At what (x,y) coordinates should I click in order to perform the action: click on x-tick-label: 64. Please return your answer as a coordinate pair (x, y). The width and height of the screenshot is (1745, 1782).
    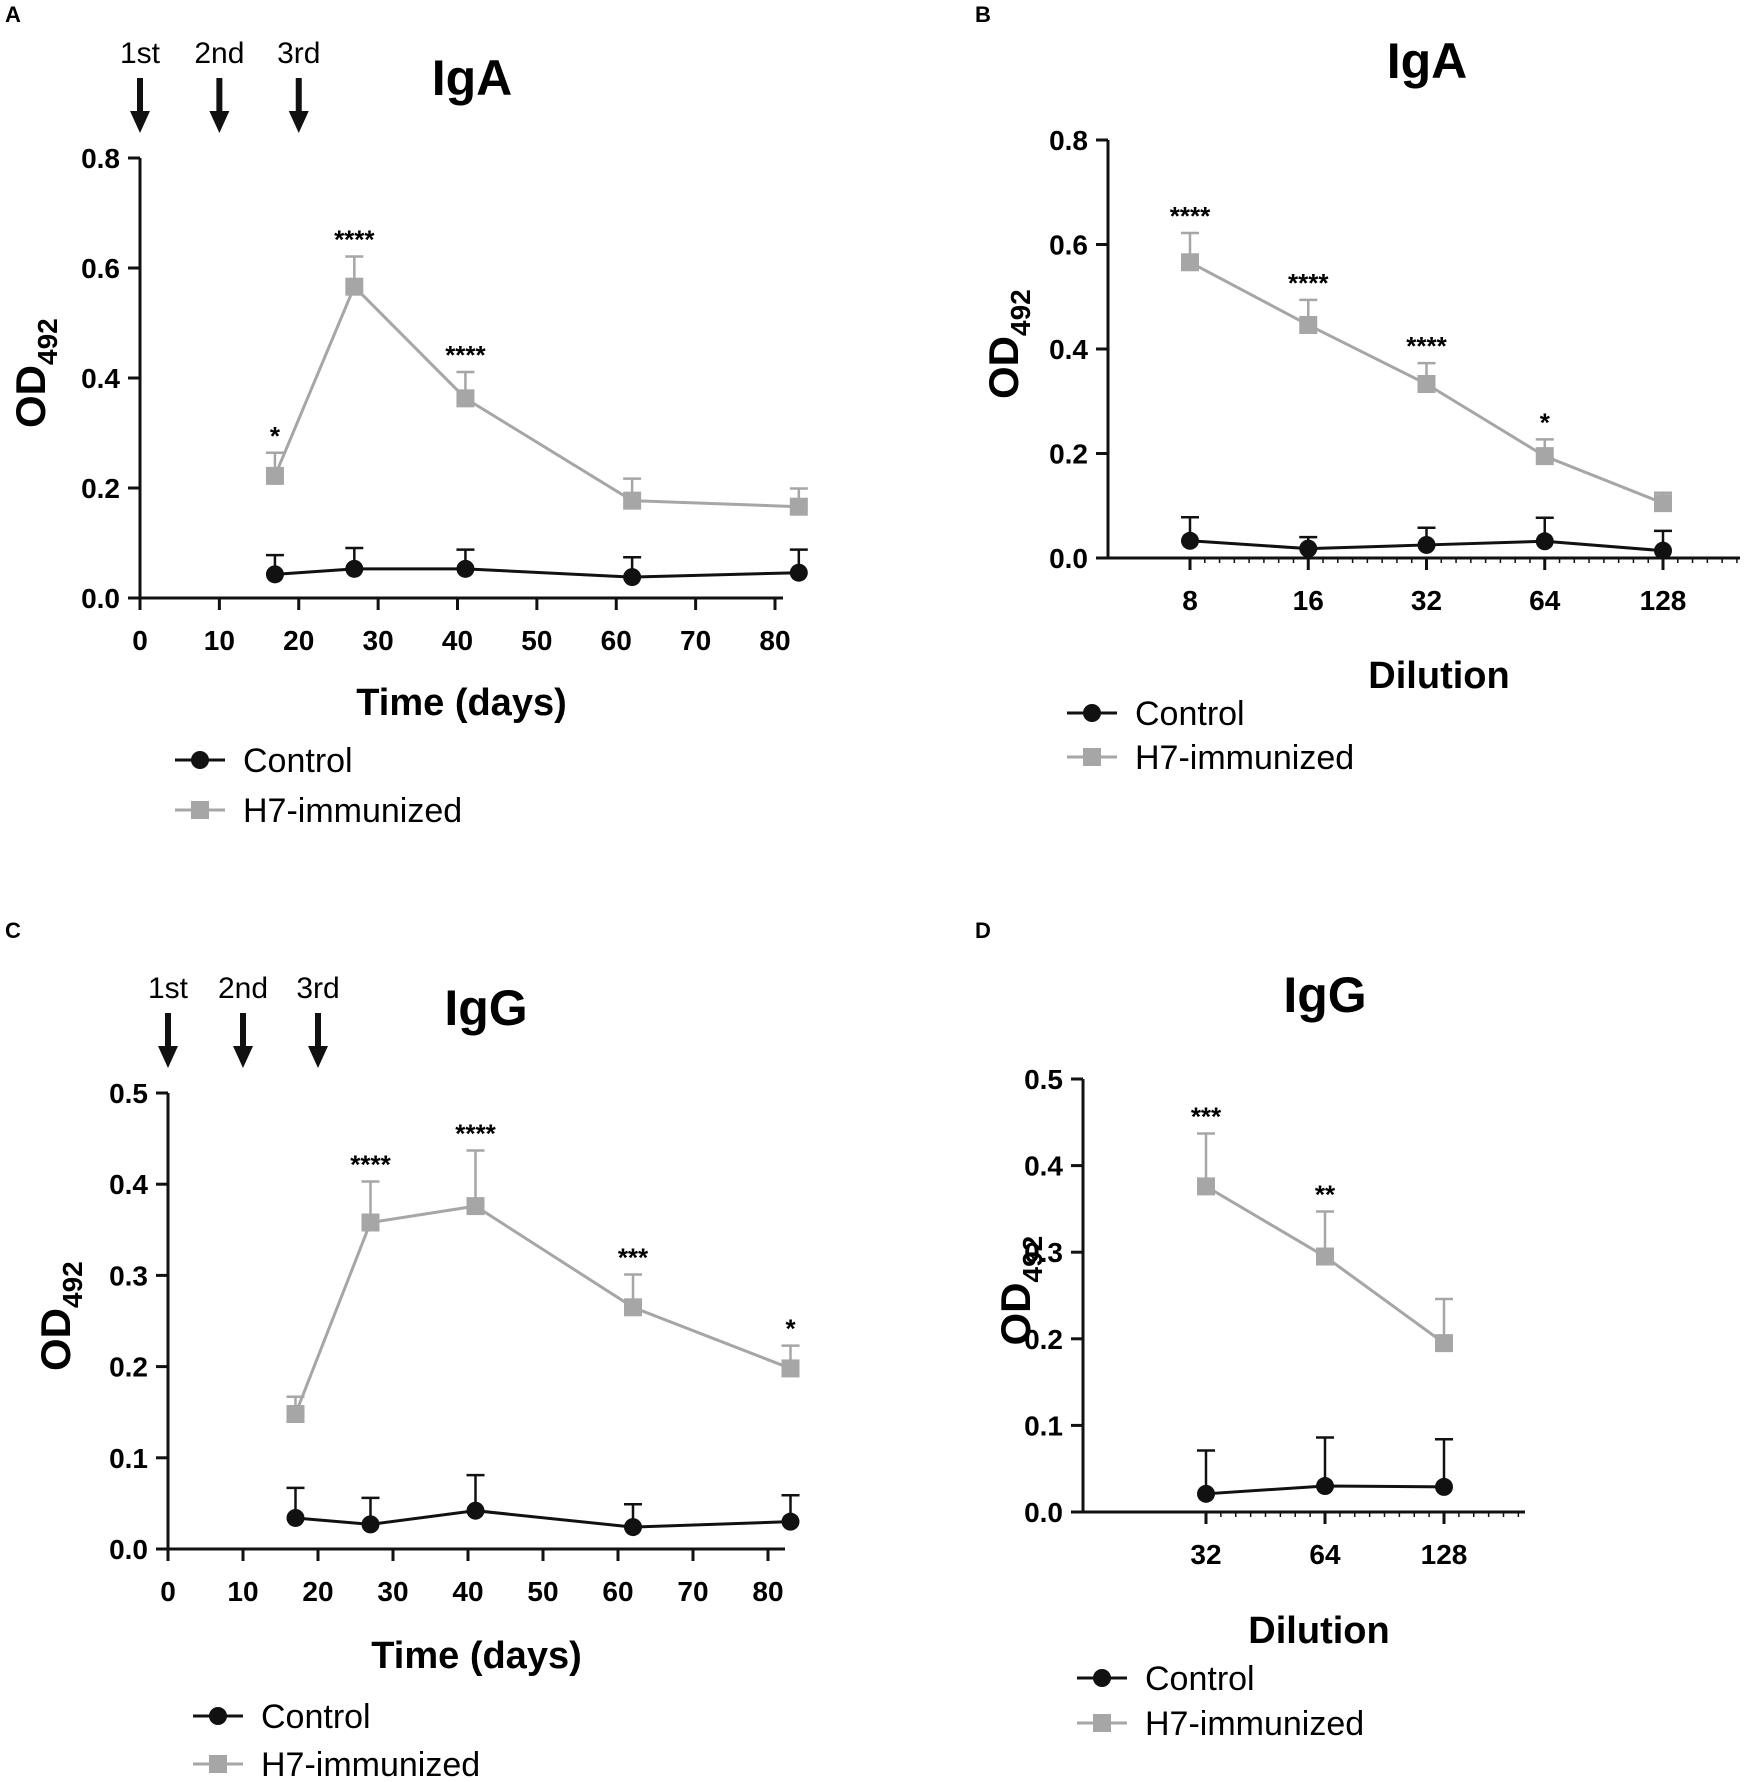
    Looking at the image, I should click on (1325, 1554).